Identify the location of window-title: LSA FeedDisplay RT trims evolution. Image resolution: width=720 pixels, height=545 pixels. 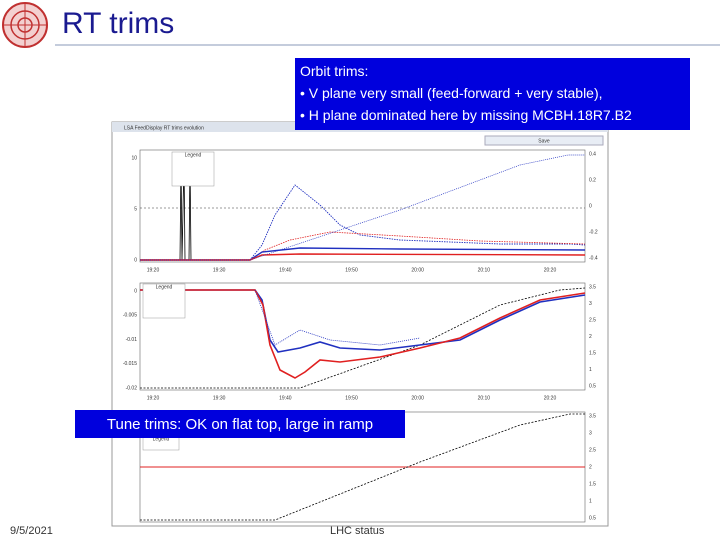
(164, 128).